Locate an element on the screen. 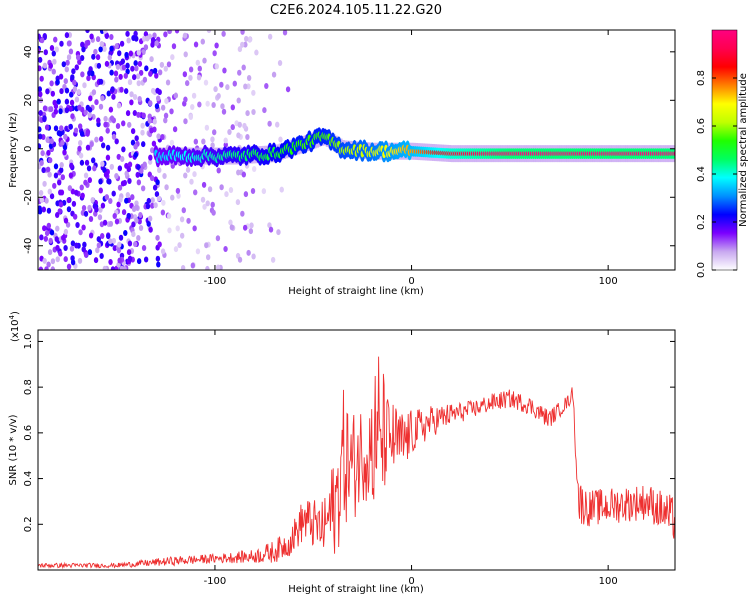 The width and height of the screenshot is (750, 600). y-tick-label: 40 is located at coordinates (28, 51).